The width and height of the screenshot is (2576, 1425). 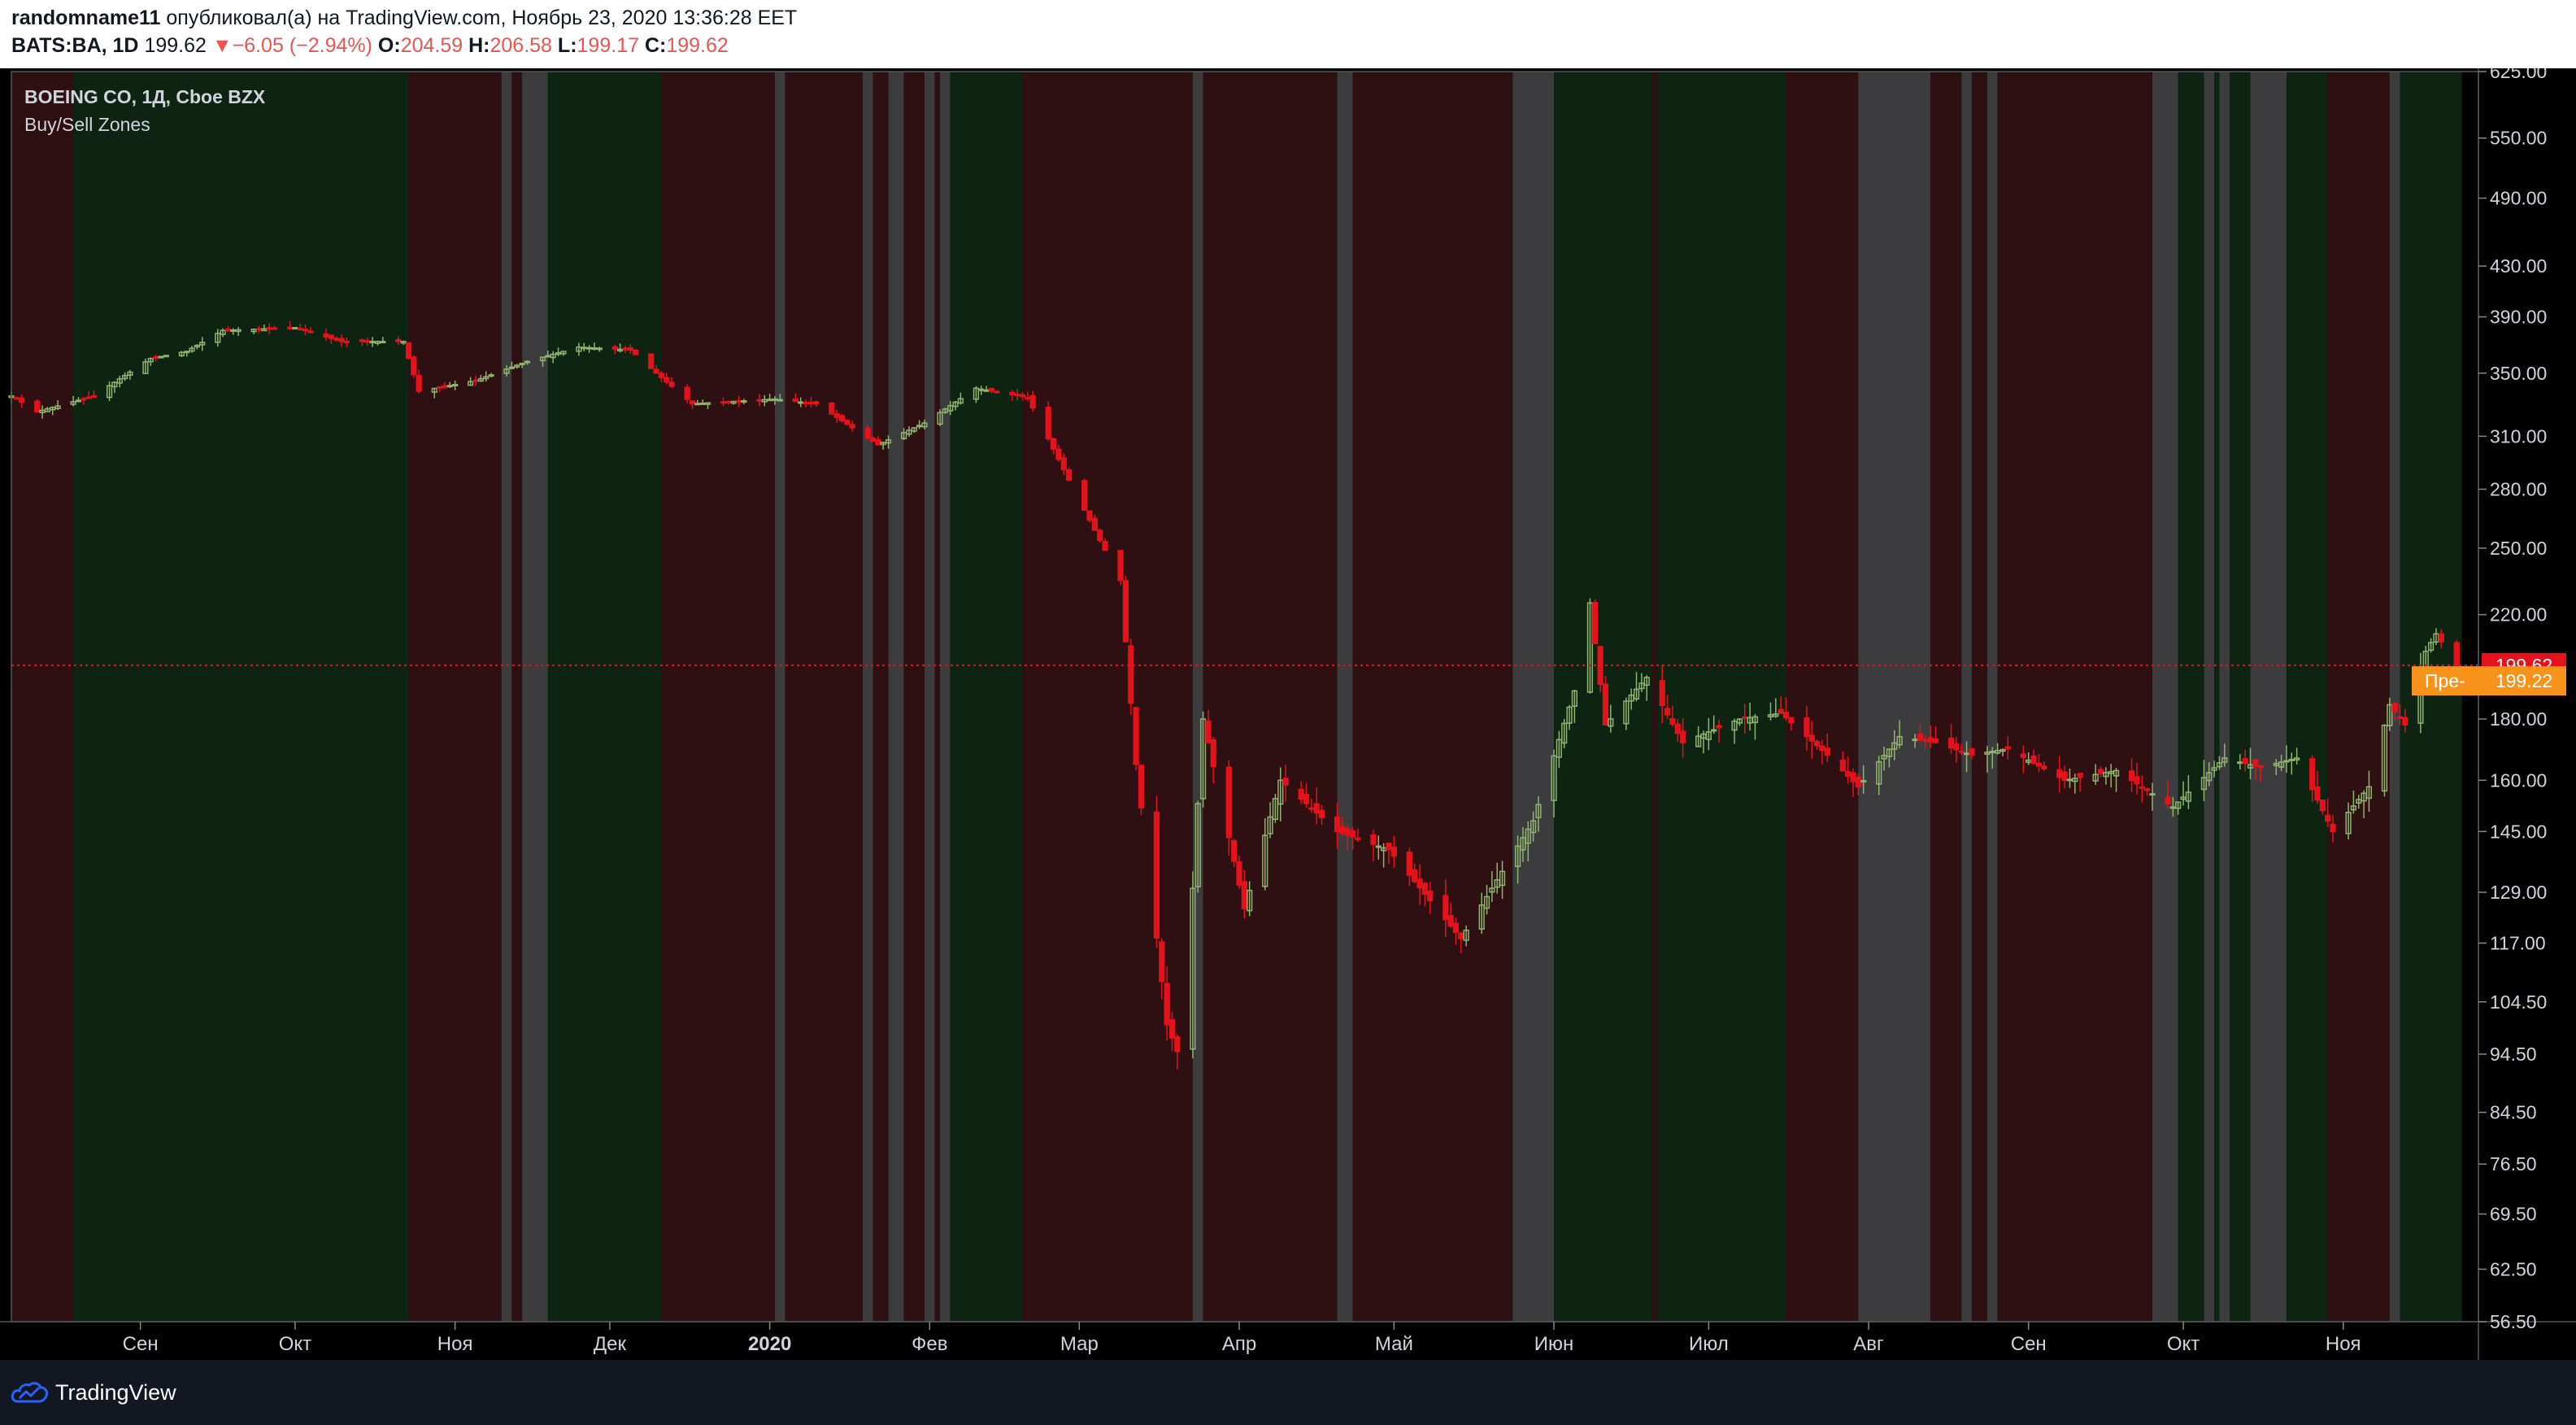 What do you see at coordinates (2344, 1344) in the screenshot?
I see `x-tick-label: Ноя` at bounding box center [2344, 1344].